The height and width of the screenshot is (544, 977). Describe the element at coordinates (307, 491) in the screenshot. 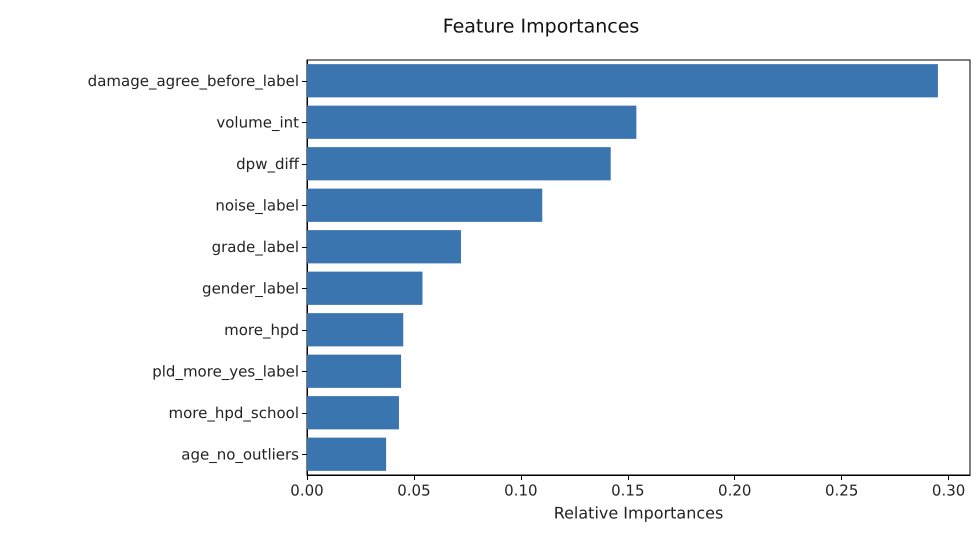

I see `x-tick-label: 0.00` at that location.